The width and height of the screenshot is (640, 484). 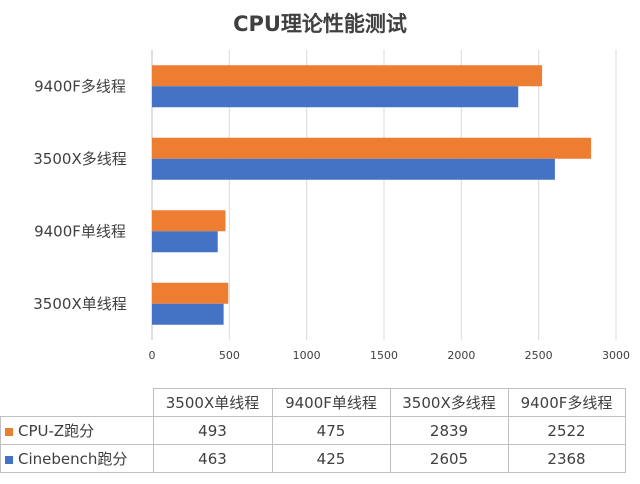 What do you see at coordinates (566, 458) in the screenshot?
I see `table-cell: 2368` at bounding box center [566, 458].